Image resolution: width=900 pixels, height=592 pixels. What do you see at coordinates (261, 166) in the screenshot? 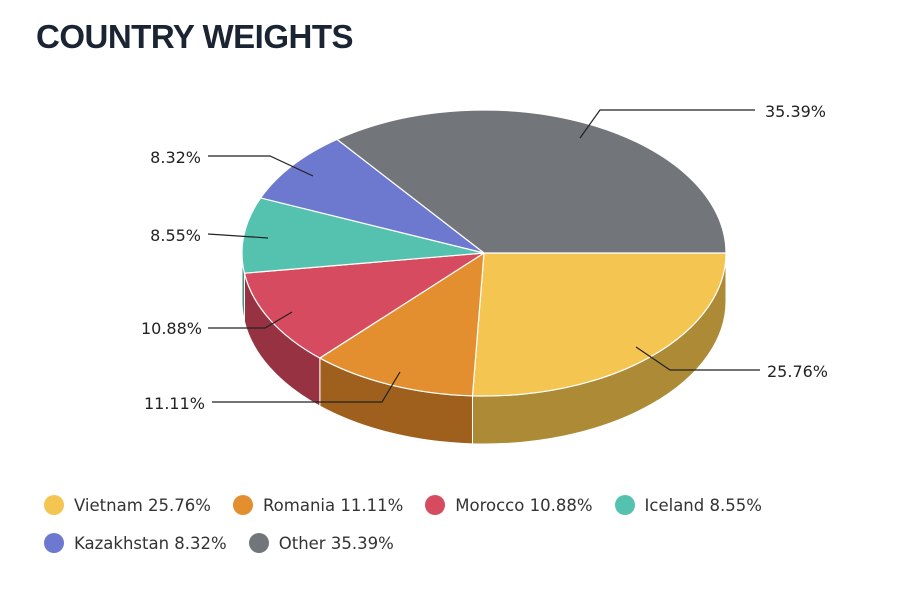
I see `leader-line-kazakhstan` at bounding box center [261, 166].